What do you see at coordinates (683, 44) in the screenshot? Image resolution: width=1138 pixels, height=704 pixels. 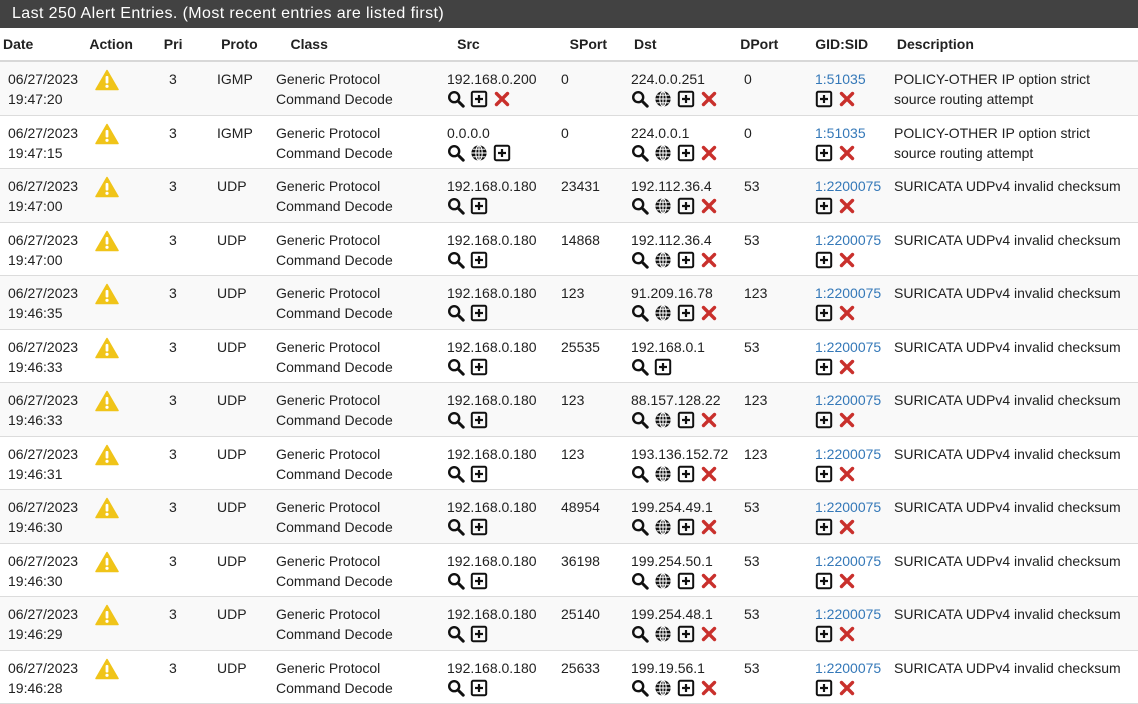 I see `col-header-dst: Dst` at bounding box center [683, 44].